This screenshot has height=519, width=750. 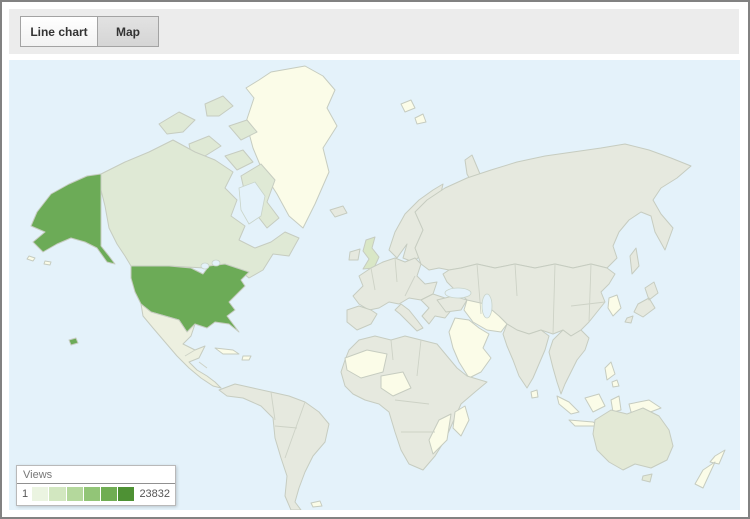 What do you see at coordinates (233, 354) in the screenshot?
I see `region-caribbean` at bounding box center [233, 354].